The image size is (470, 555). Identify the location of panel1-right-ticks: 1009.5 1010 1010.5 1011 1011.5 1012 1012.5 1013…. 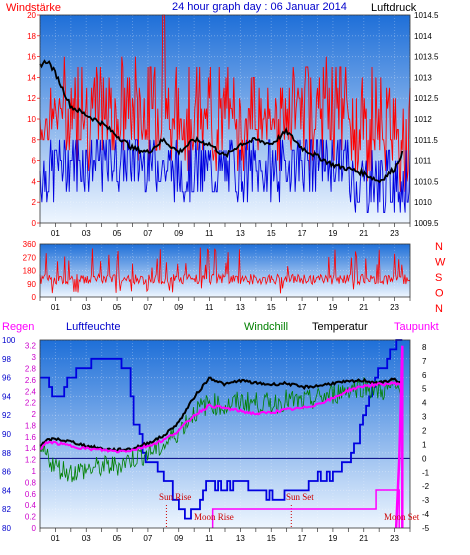
(426, 119).